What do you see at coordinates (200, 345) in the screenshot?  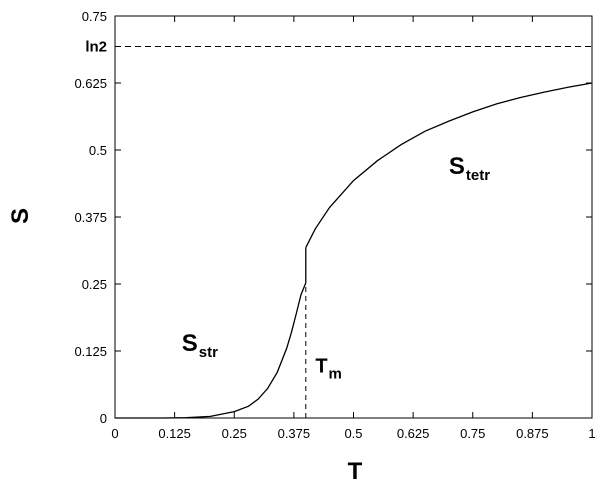 I see `annotation-s-str: Sstr` at bounding box center [200, 345].